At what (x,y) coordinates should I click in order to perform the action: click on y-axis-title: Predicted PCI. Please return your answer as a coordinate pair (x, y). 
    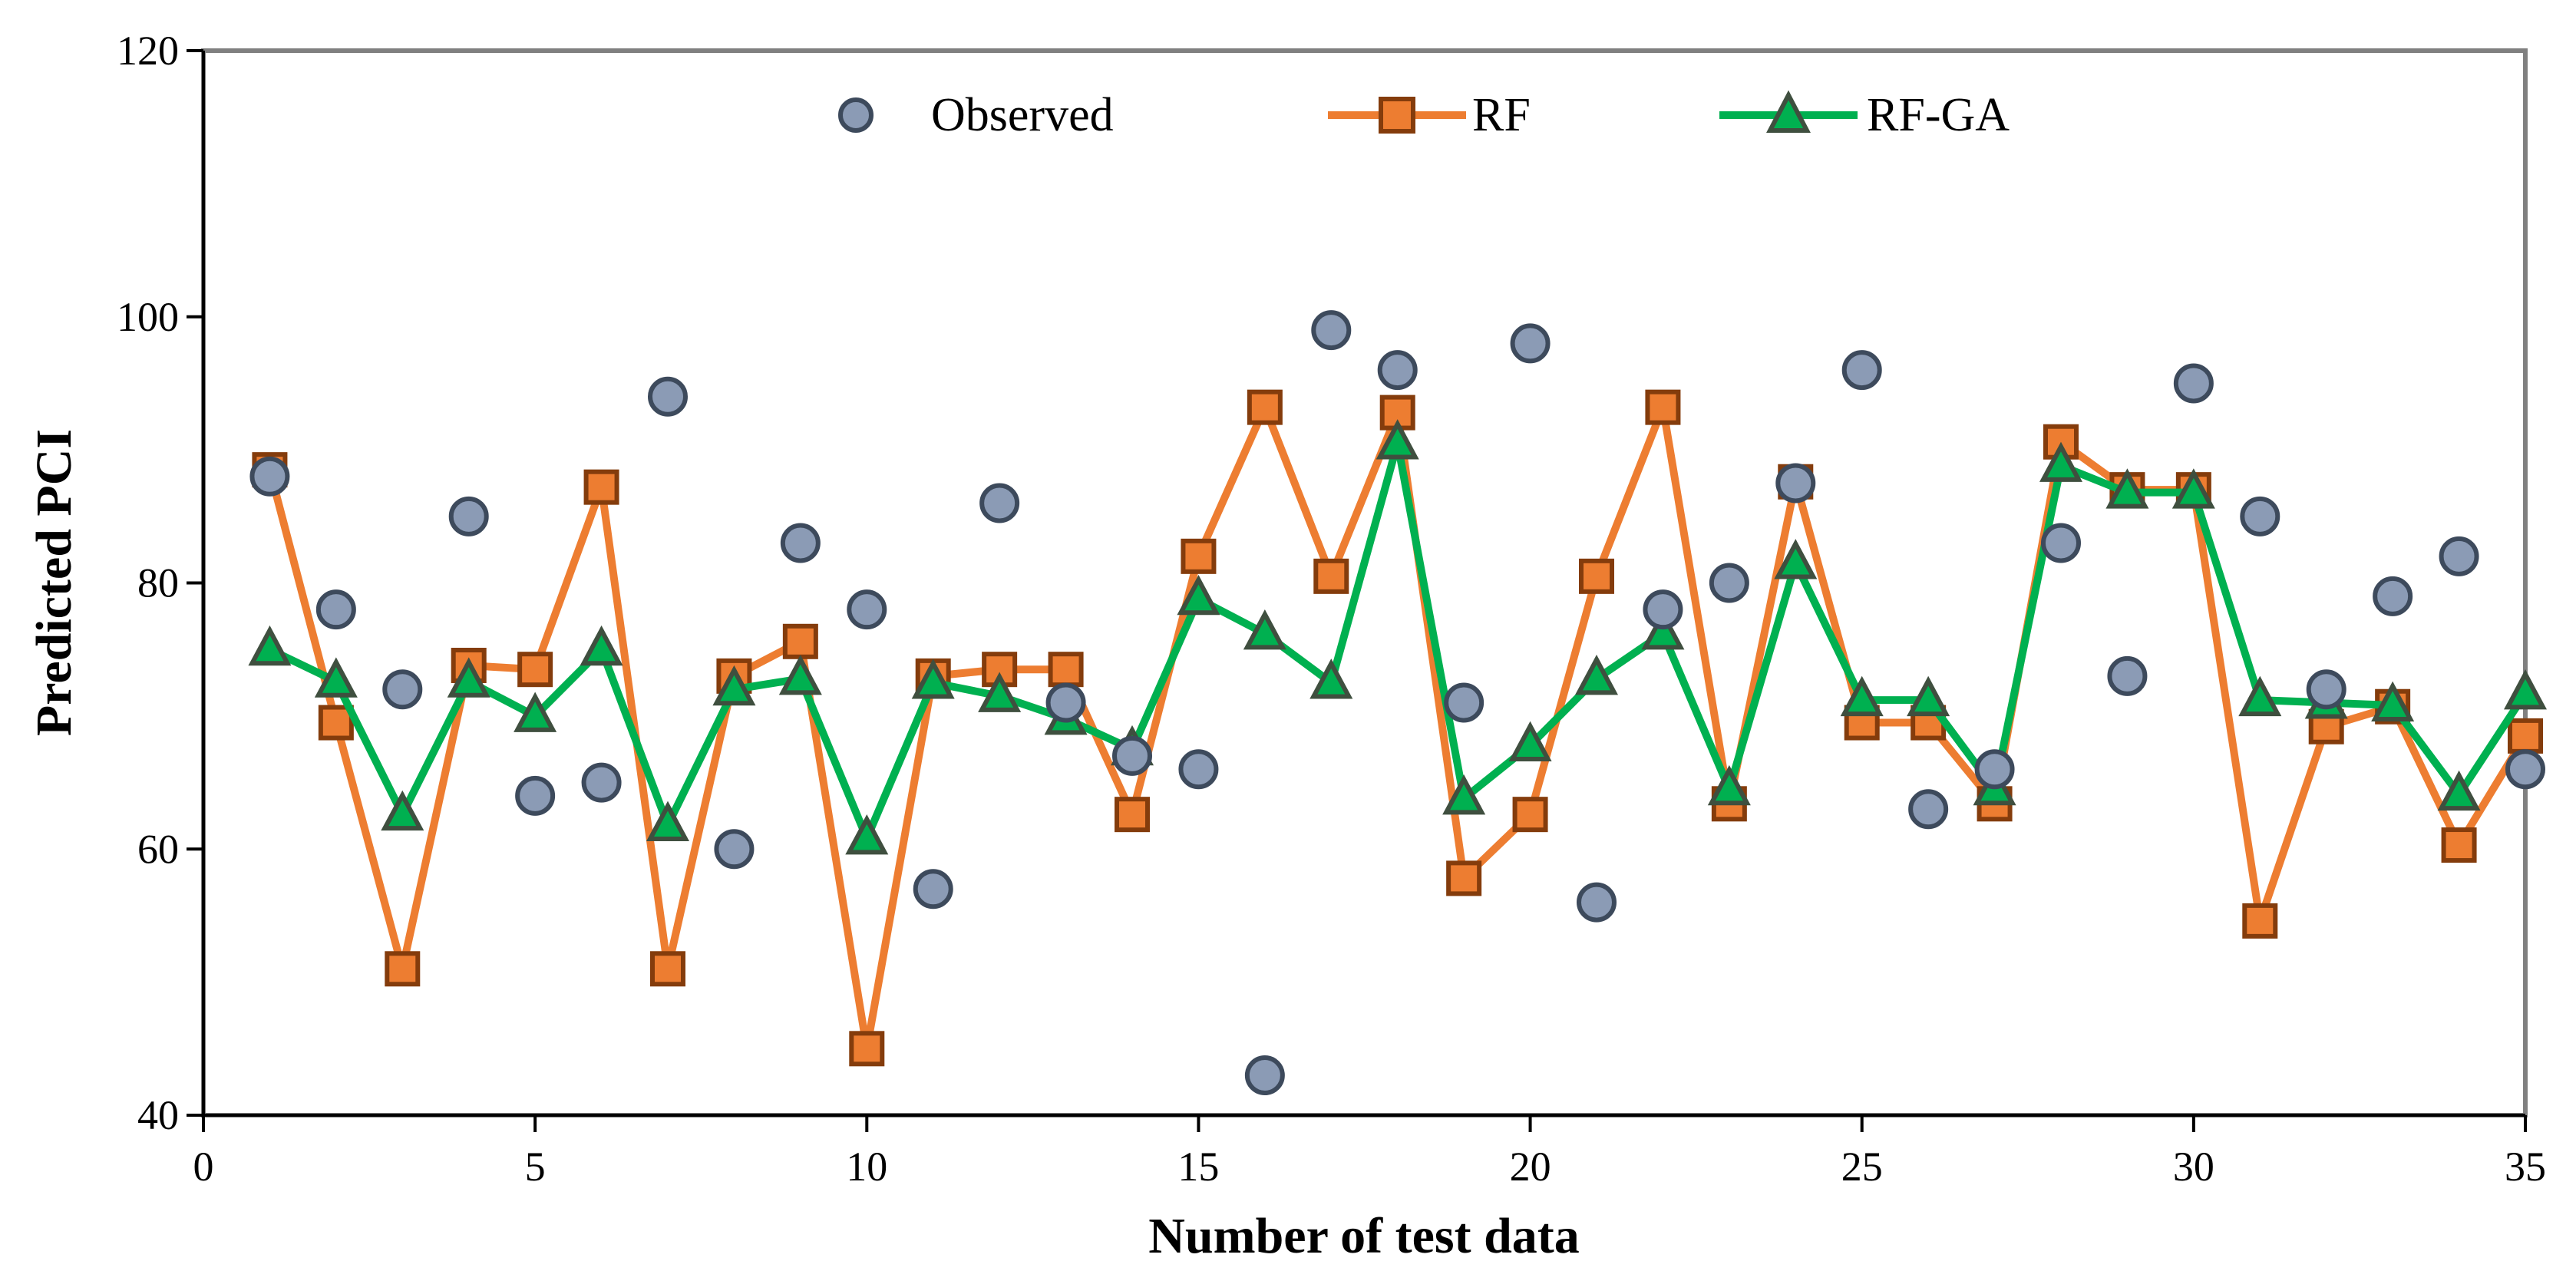
    Looking at the image, I should click on (54, 582).